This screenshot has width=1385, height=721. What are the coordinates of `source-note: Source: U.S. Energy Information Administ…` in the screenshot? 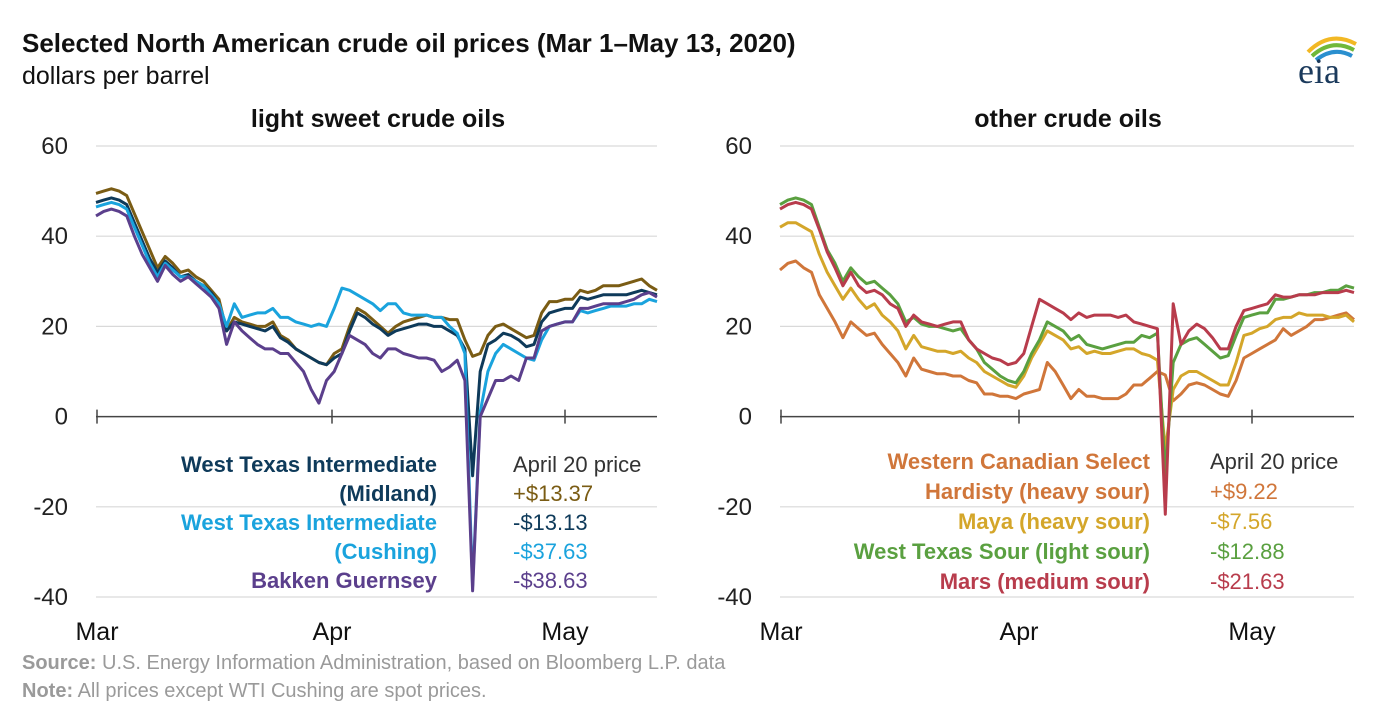 It's located at (373, 663).